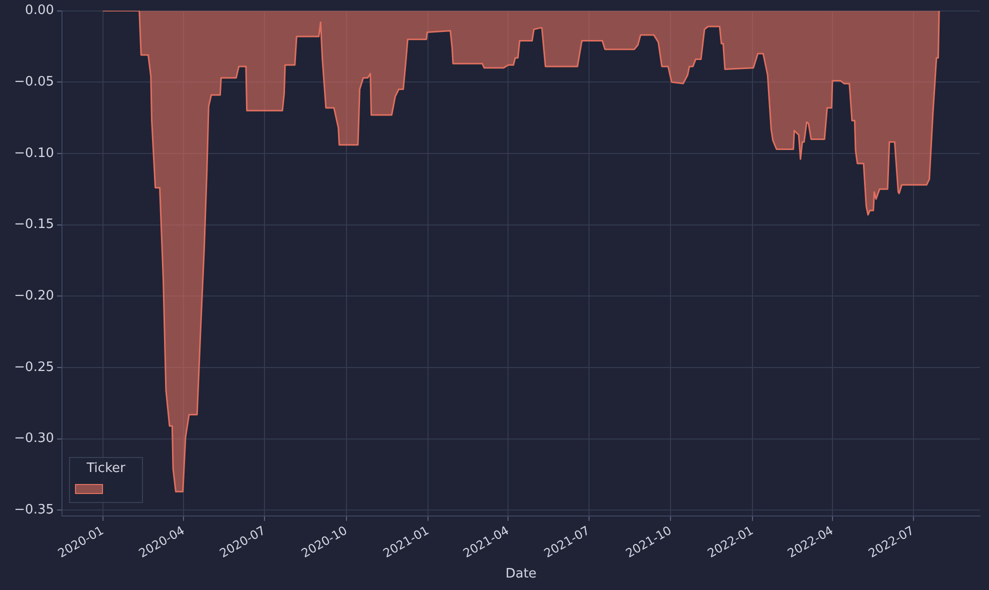 This screenshot has width=989, height=590. What do you see at coordinates (106, 468) in the screenshot?
I see `legend-title: Ticker` at bounding box center [106, 468].